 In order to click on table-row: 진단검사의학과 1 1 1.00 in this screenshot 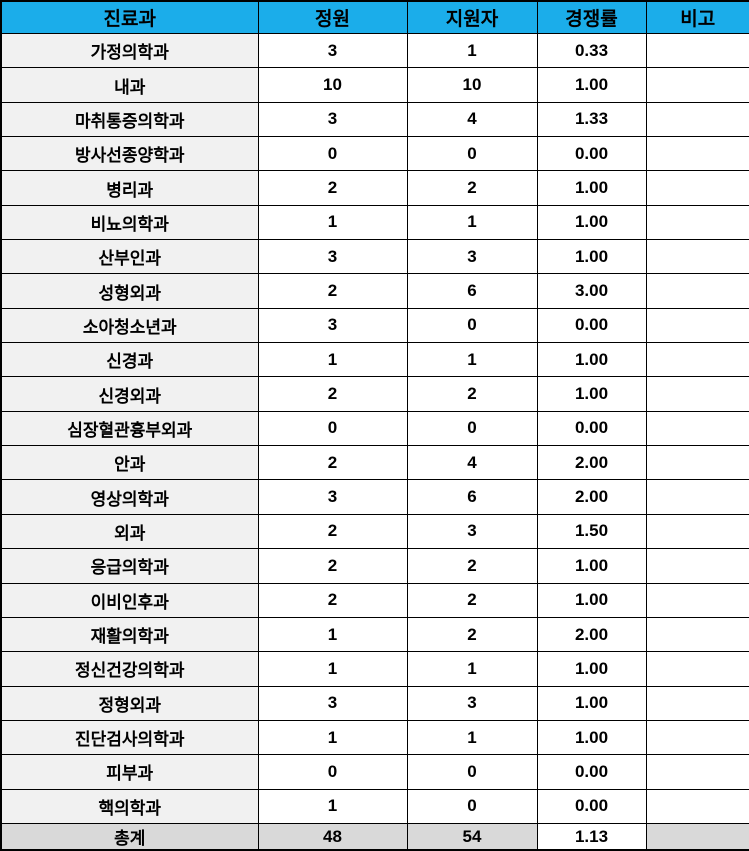, I will do `click(374, 737)`.